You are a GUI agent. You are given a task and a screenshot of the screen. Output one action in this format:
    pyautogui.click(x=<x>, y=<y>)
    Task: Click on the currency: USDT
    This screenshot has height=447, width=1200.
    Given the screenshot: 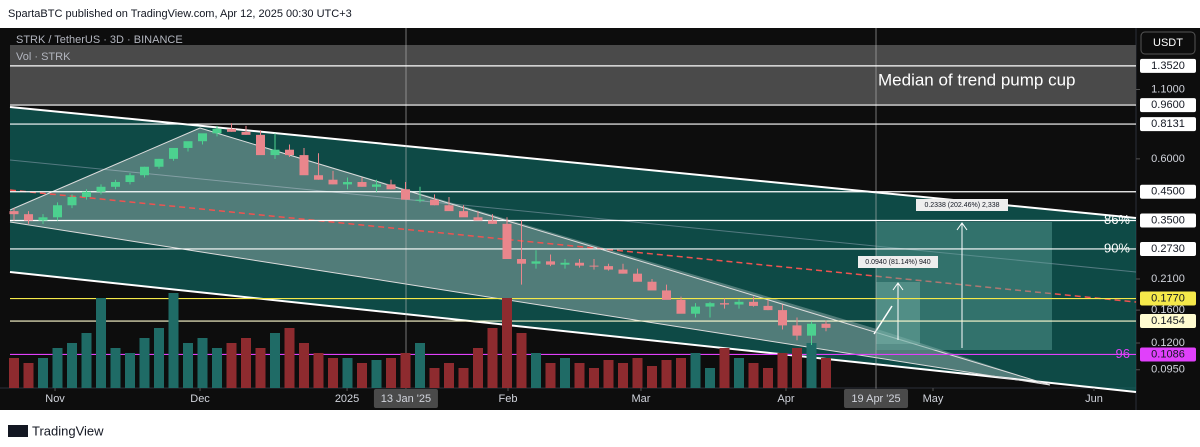 What is the action you would take?
    pyautogui.click(x=1168, y=43)
    